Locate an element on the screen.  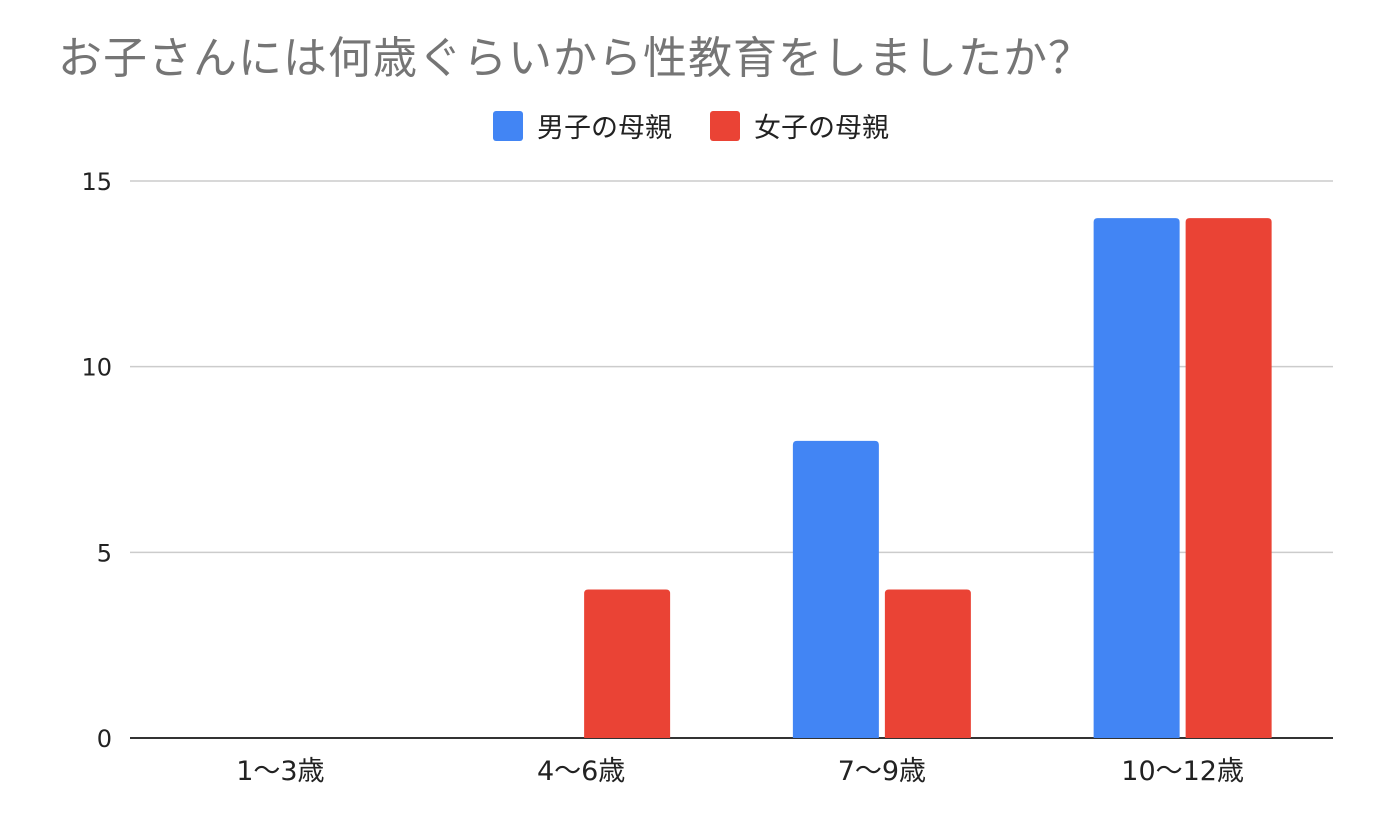
y-tick-label-0: 0 is located at coordinates (104, 739).